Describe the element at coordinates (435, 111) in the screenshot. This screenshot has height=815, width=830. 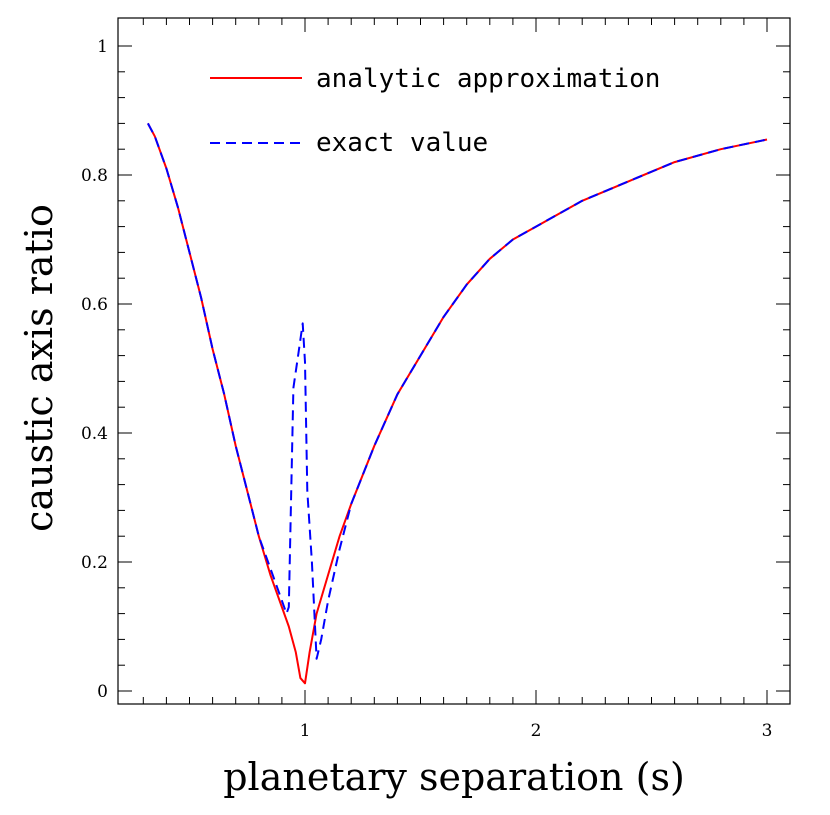
I see `legend: analytic approximation exact value` at that location.